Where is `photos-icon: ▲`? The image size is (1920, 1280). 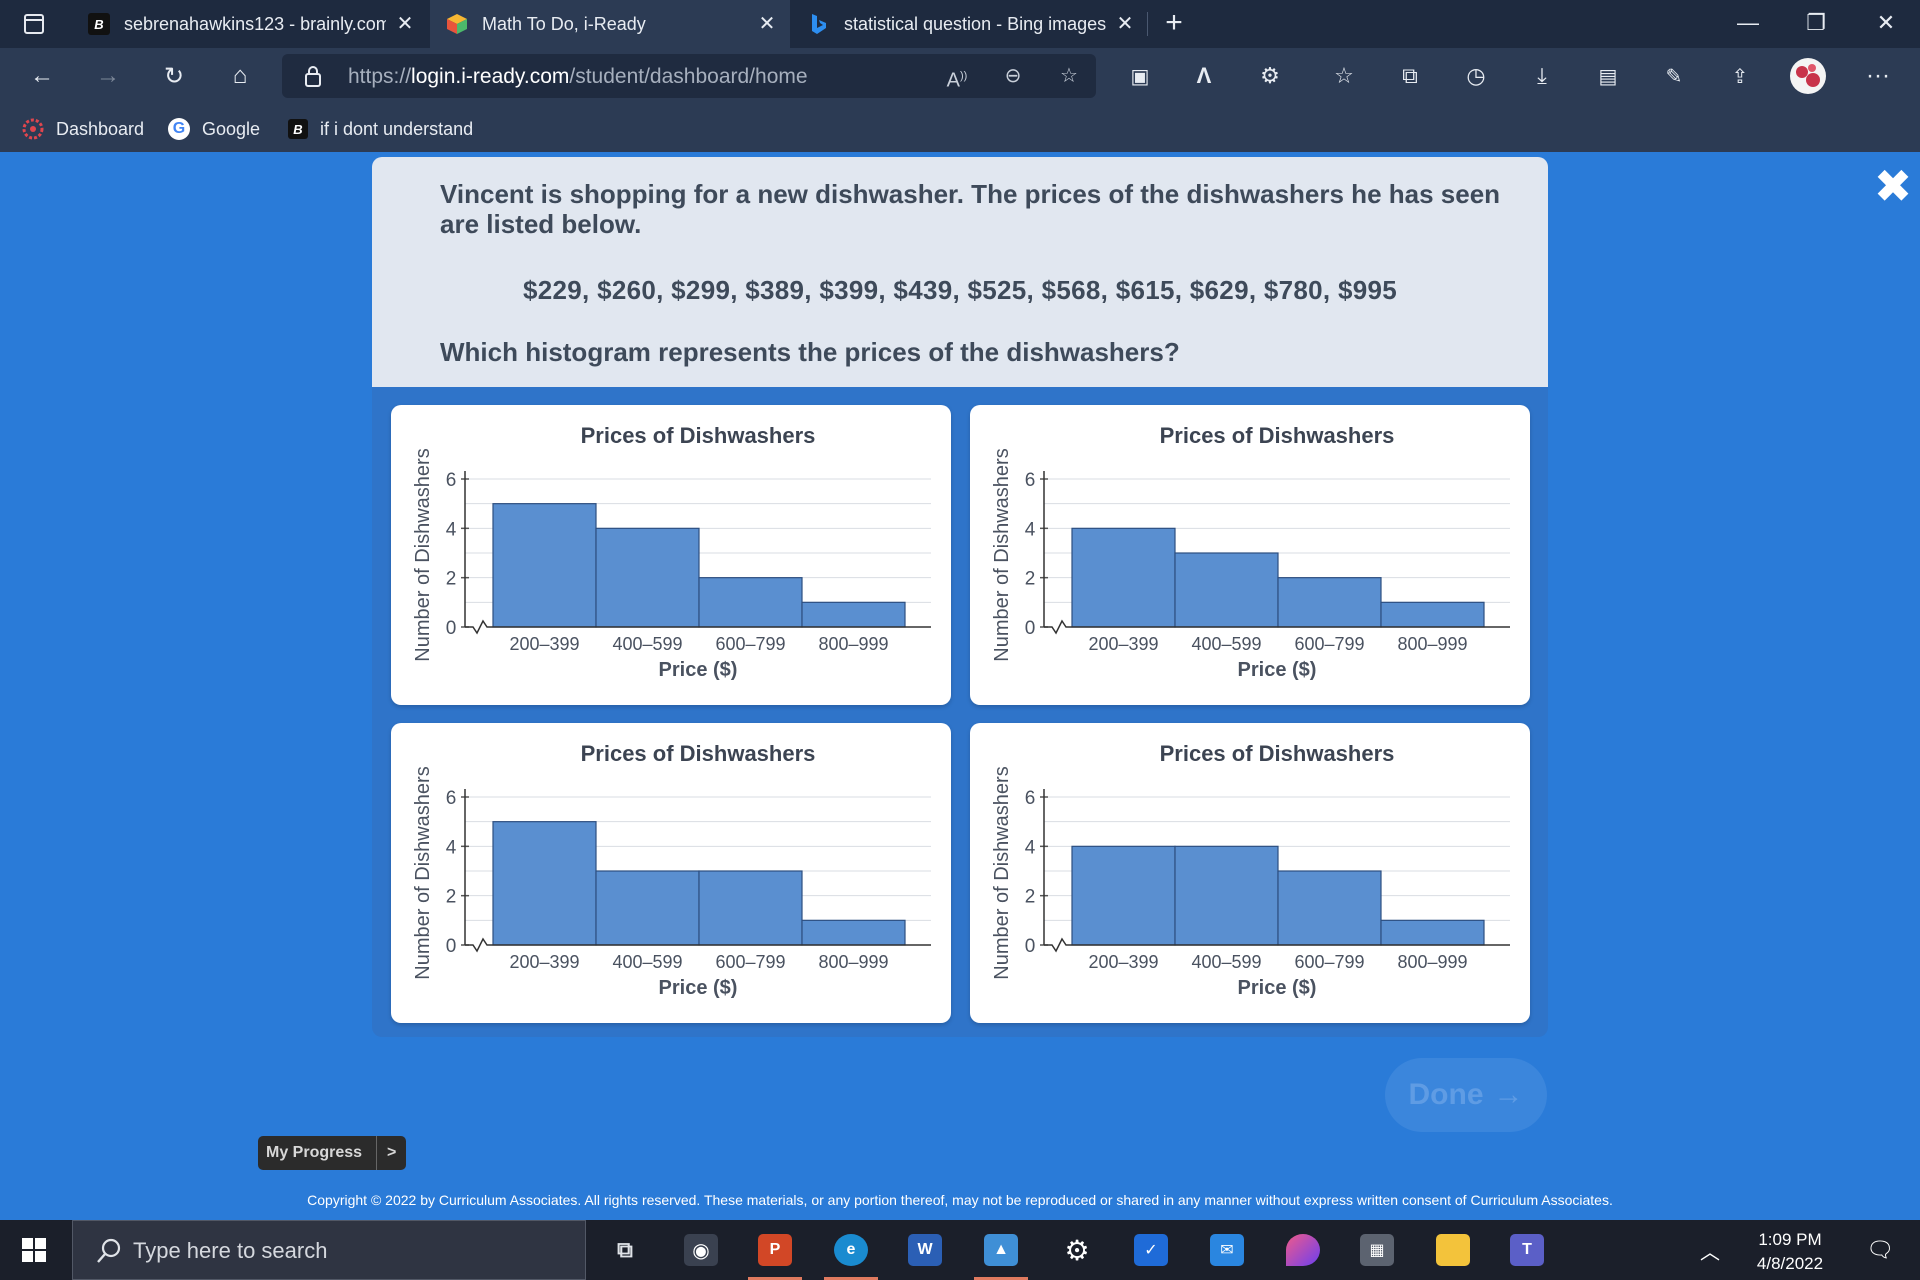 photos-icon: ▲ is located at coordinates (1001, 1250).